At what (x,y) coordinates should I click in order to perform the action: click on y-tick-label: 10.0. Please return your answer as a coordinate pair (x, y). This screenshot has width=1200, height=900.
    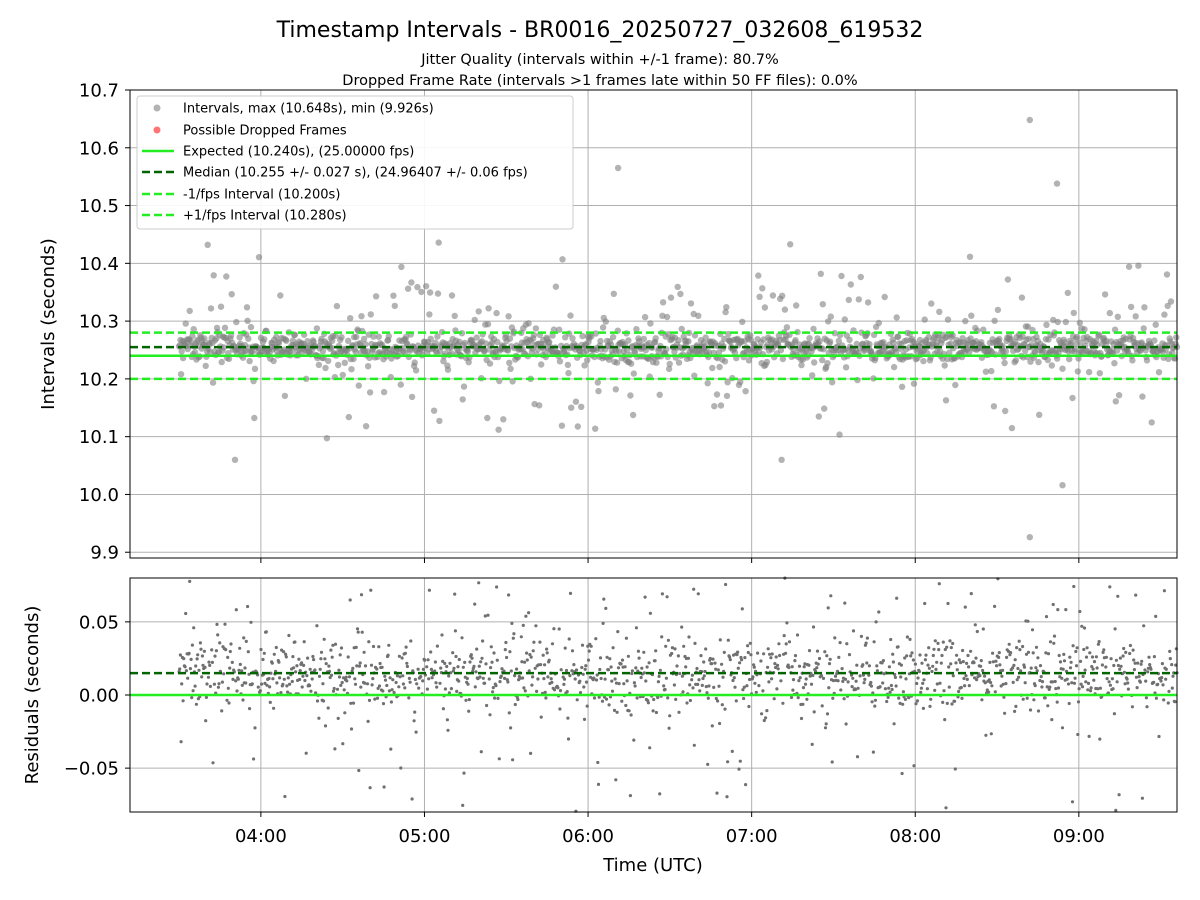
    Looking at the image, I should click on (99, 495).